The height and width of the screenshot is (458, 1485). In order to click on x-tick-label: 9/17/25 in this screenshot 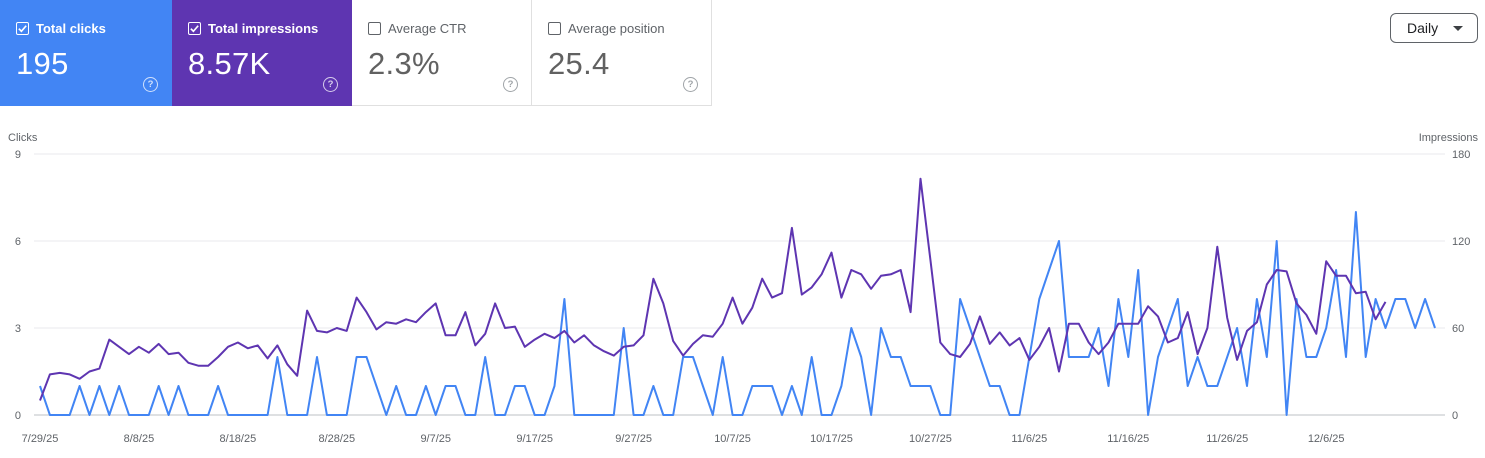, I will do `click(534, 439)`.